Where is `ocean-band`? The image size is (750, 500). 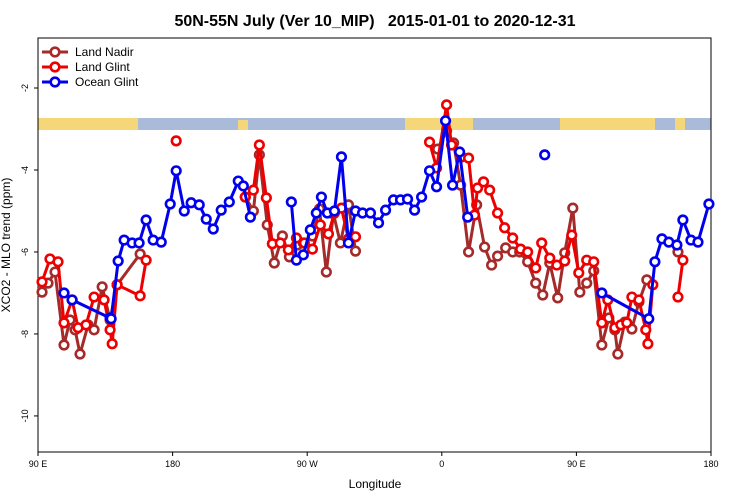 ocean-band is located at coordinates (374, 124).